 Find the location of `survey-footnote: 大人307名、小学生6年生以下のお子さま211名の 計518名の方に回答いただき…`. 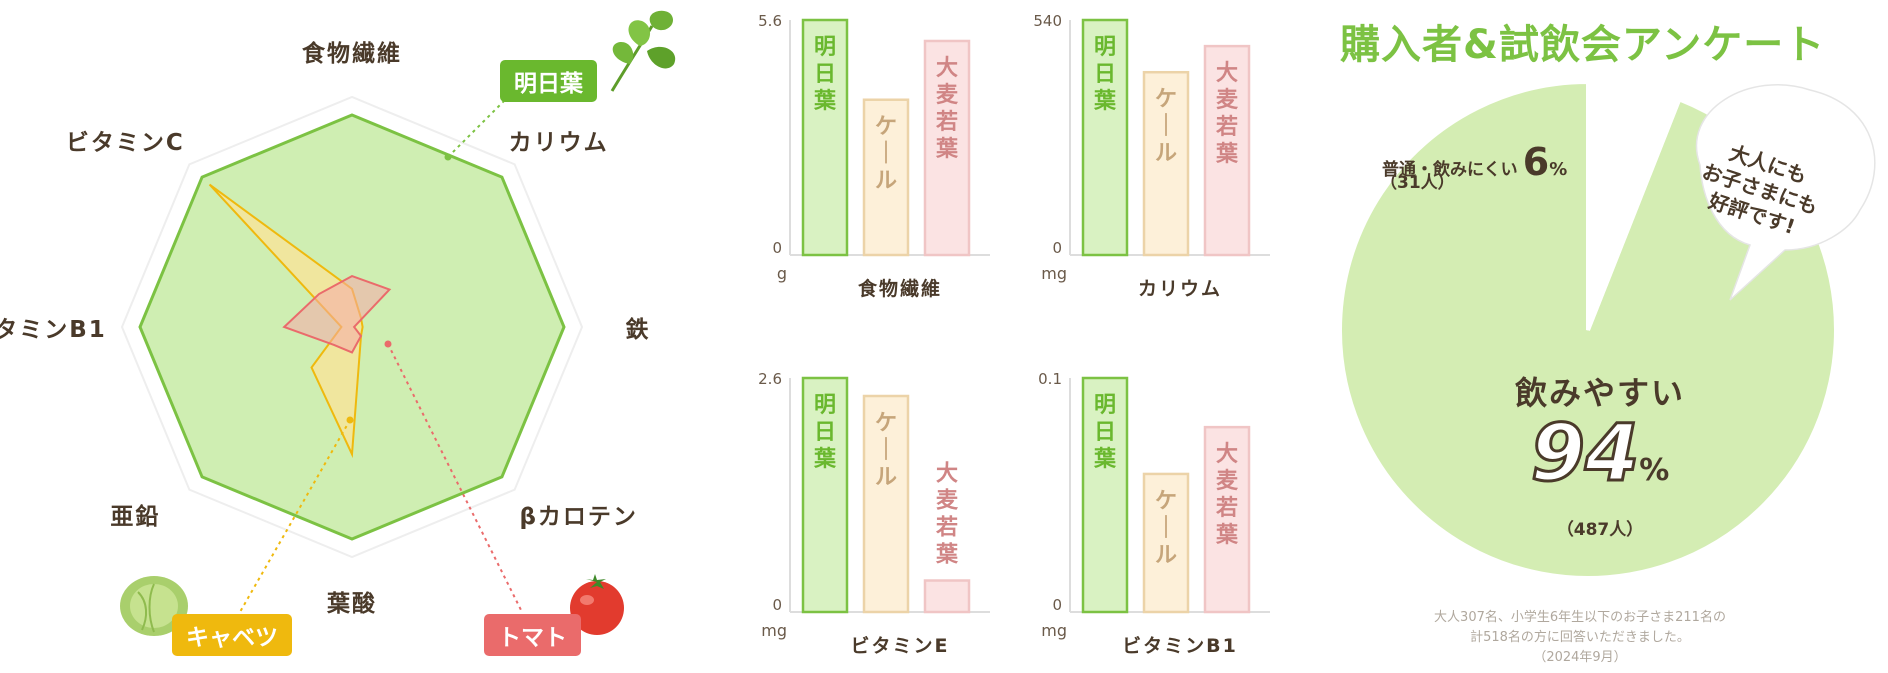

survey-footnote: 大人307名、小学生6年生以下のお子さま211名の 計518名の方に回答いただき… is located at coordinates (1580, 638).